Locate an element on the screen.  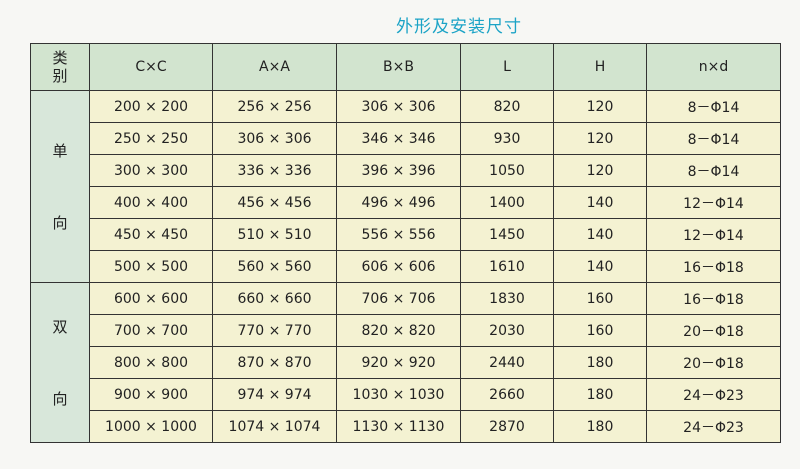
table-row: 800 × 800 870 × 870 920 × 920 2440 180 20－Φ18 is located at coordinates (406, 362).